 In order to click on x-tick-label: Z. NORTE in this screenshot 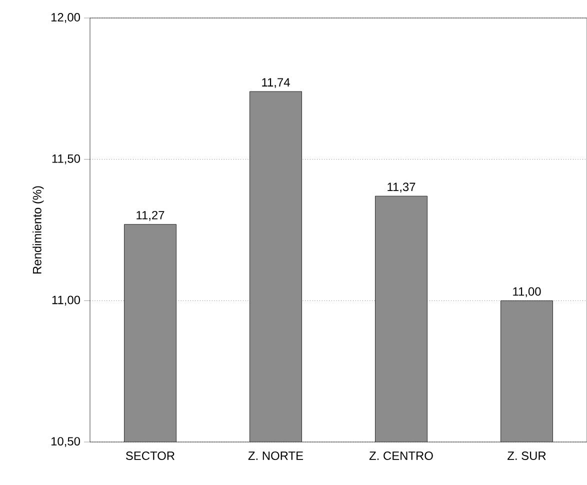, I will do `click(276, 456)`.